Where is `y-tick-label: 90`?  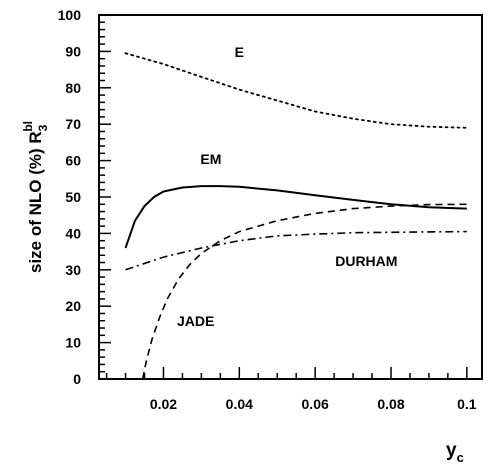
y-tick-label: 90 is located at coordinates (73, 51).